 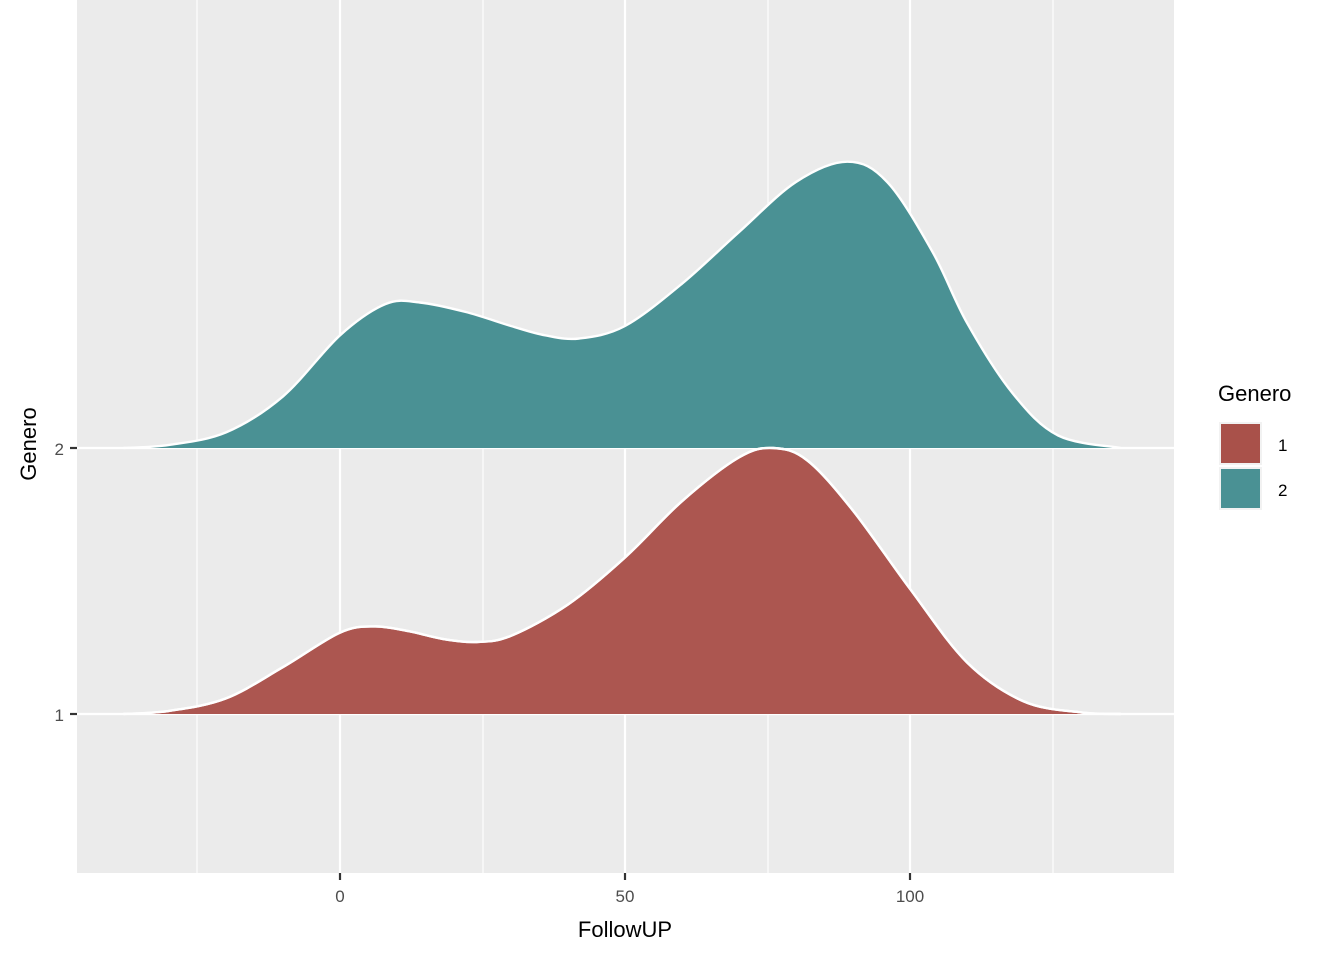 I want to click on legend: Genero 1 2, so click(x=1254, y=445).